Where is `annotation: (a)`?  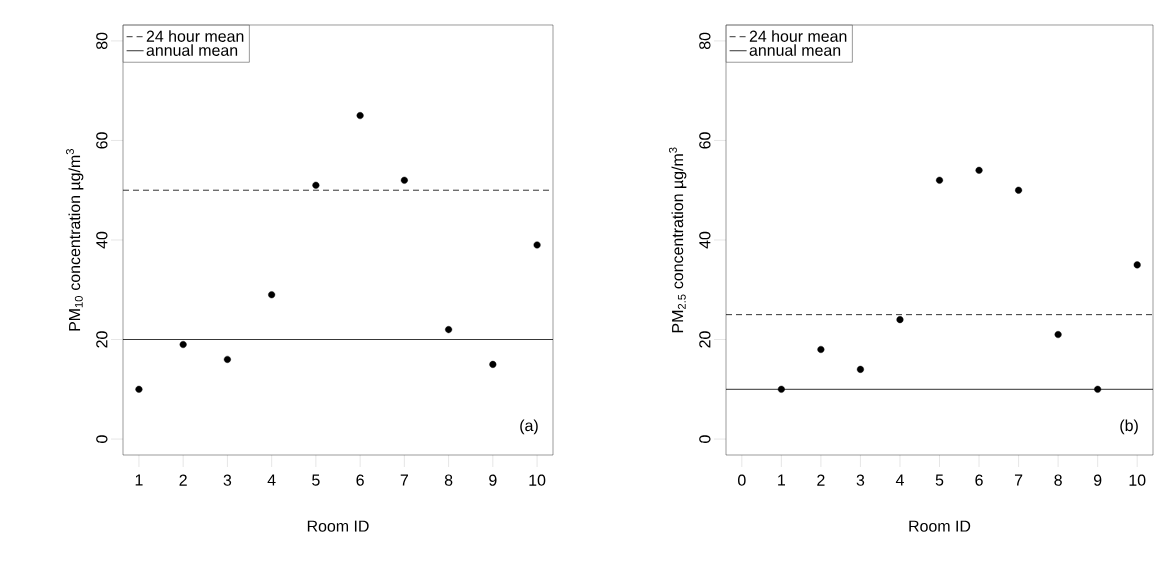 annotation: (a) is located at coordinates (529, 427).